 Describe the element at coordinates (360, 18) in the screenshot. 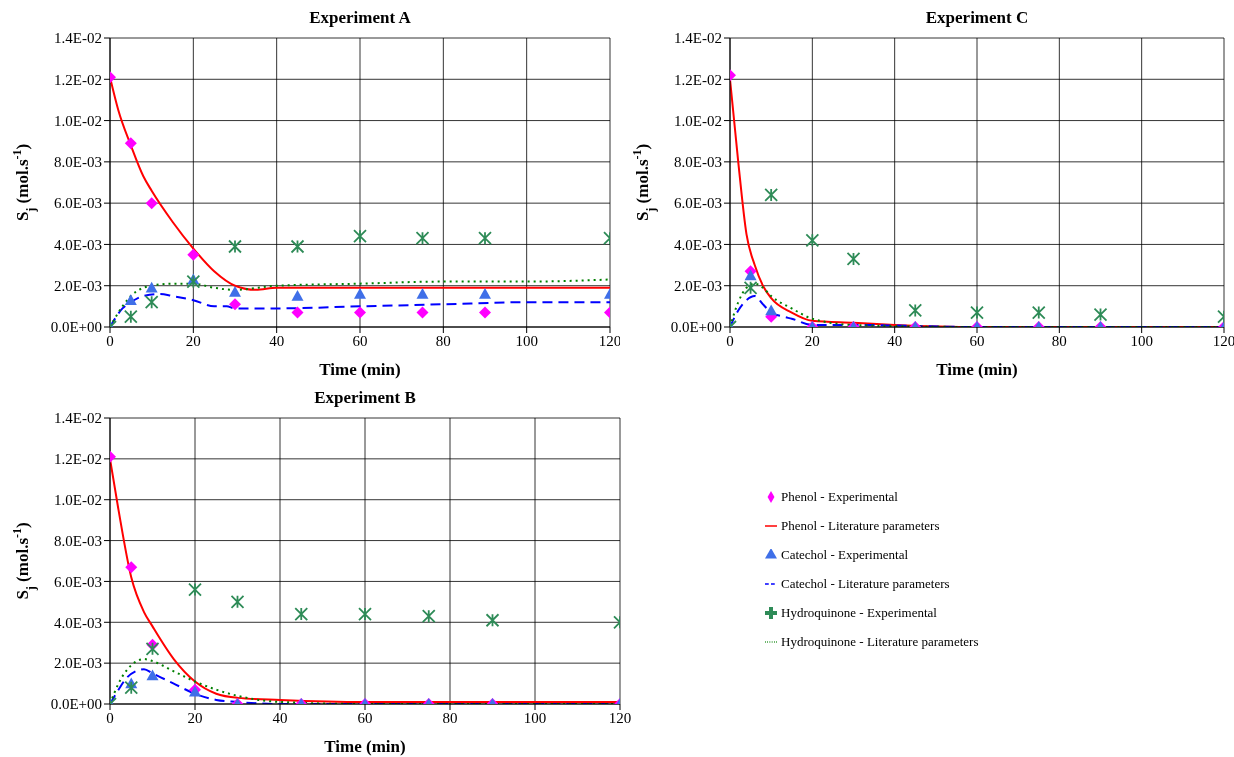

I see `chart-title: Experiment A` at that location.